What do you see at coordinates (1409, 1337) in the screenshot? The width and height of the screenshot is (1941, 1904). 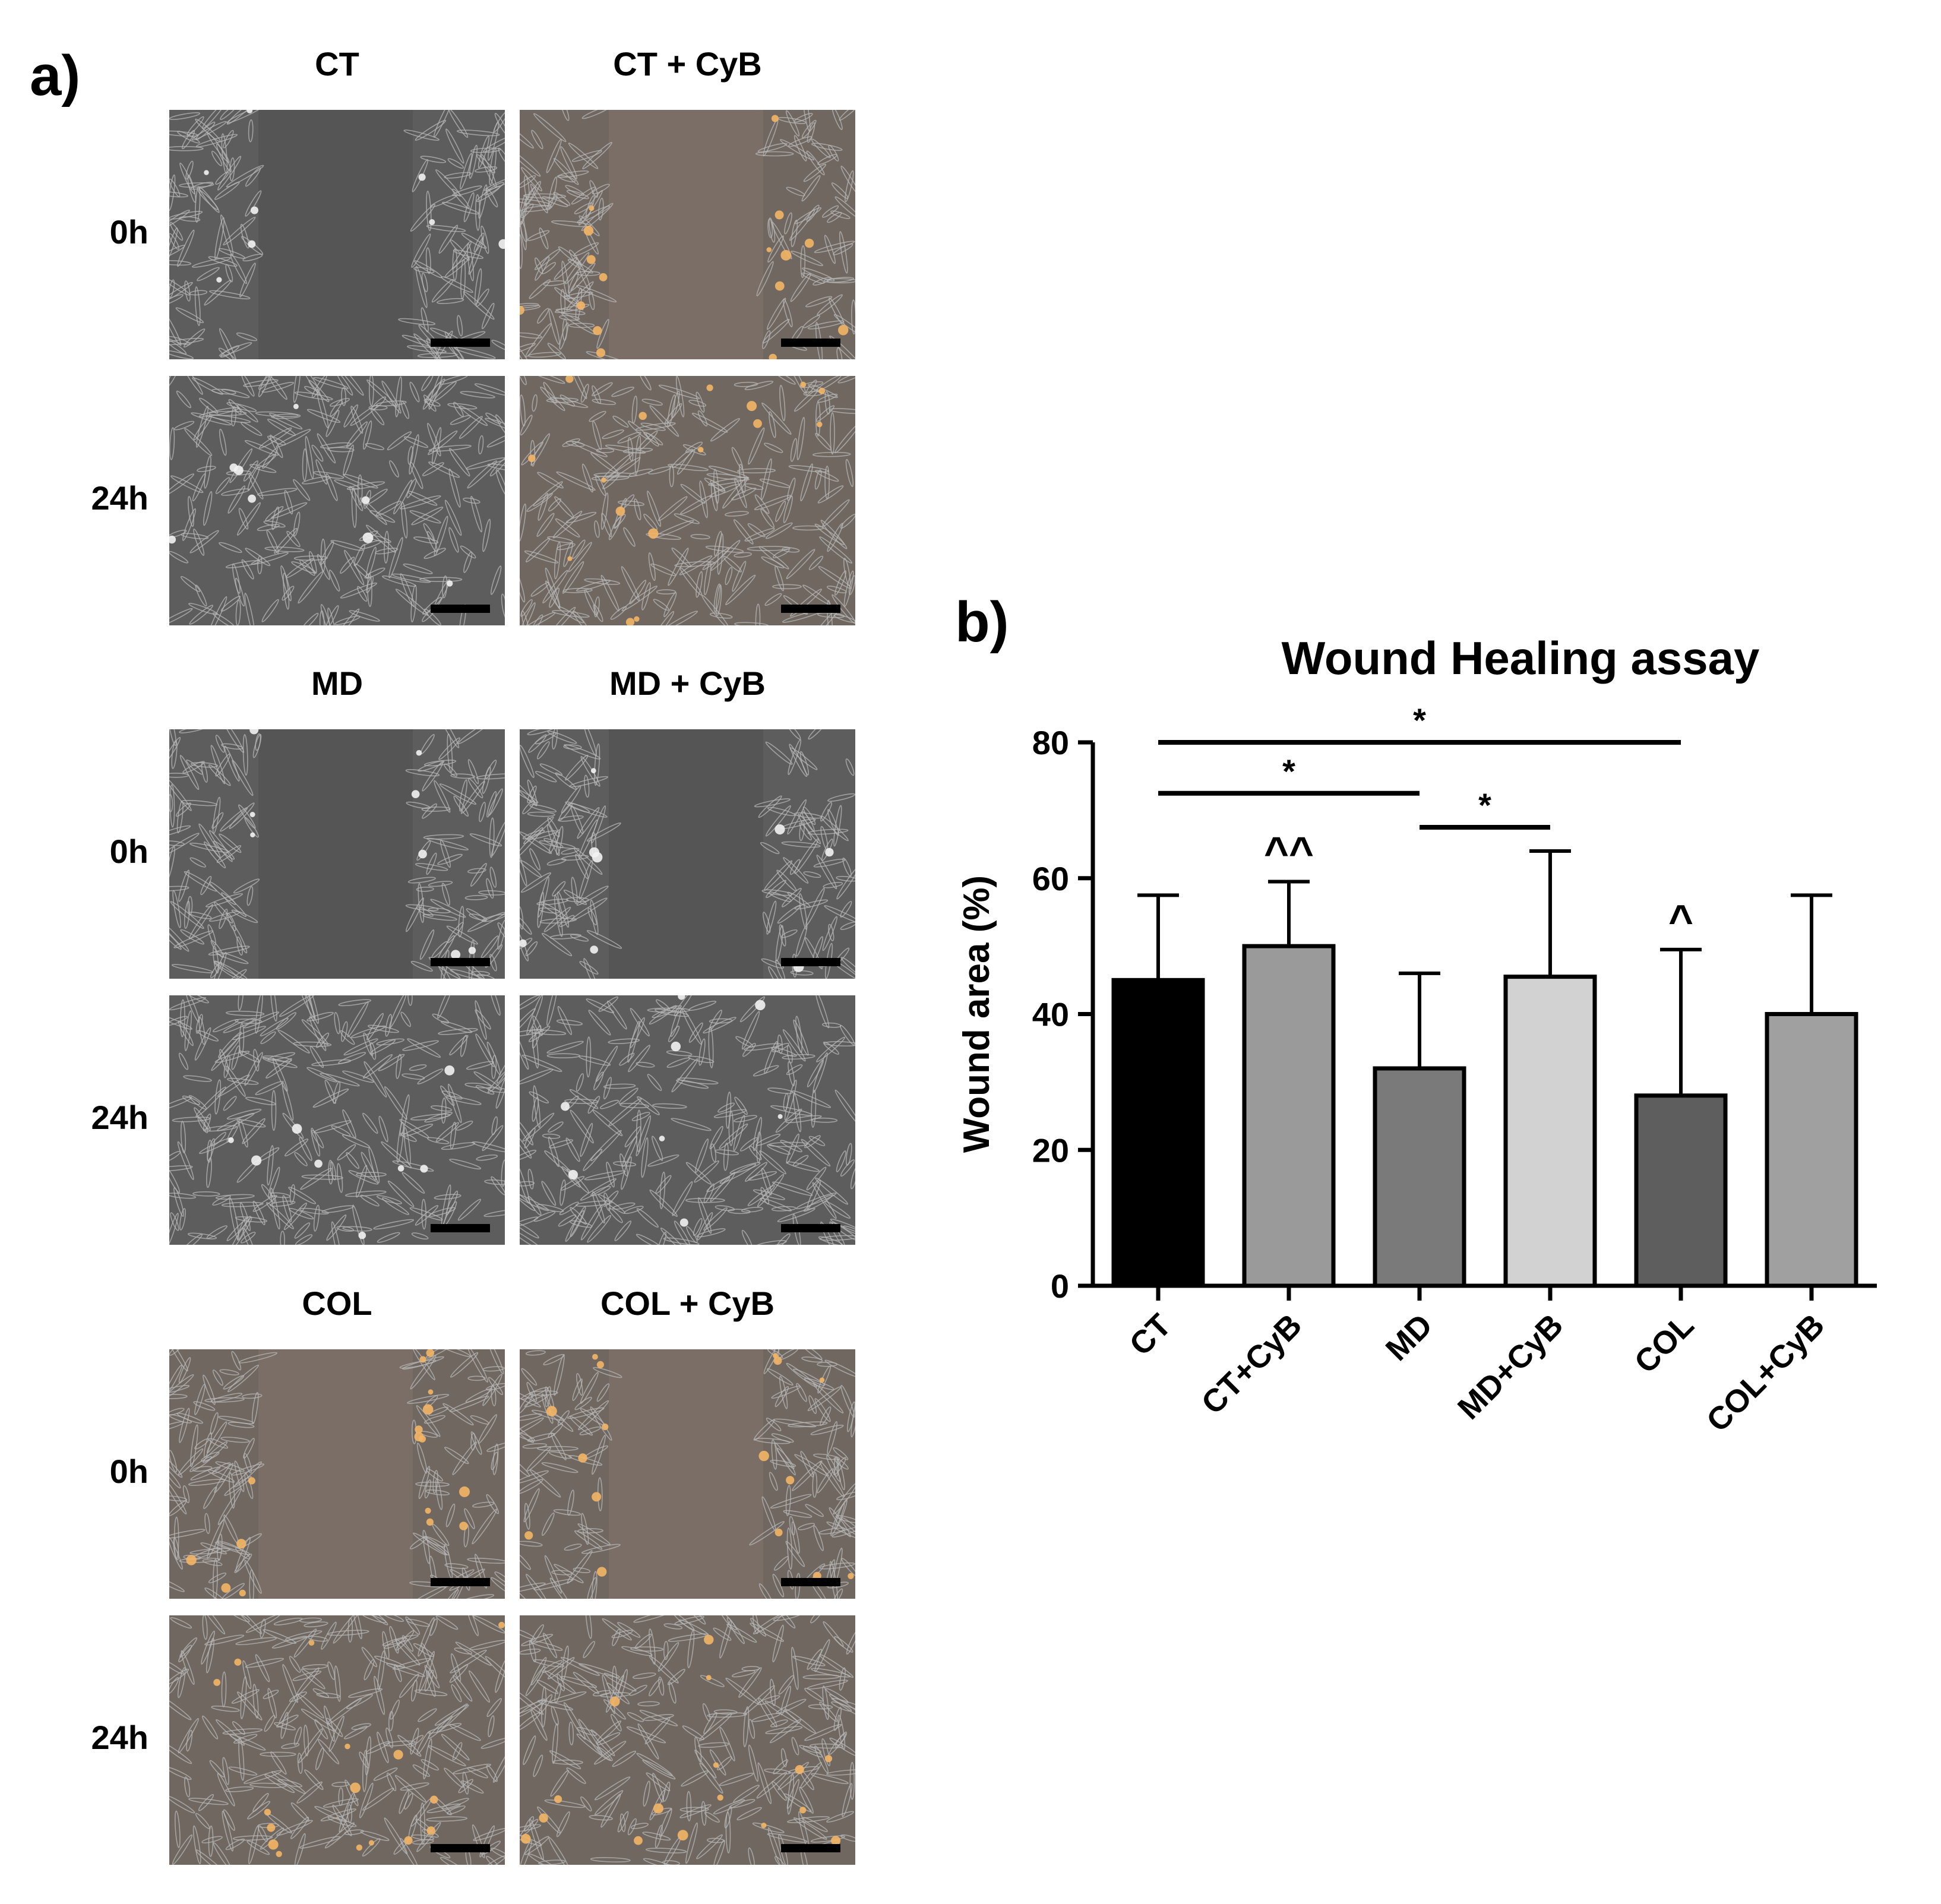 I see `x-tick-label: MD` at bounding box center [1409, 1337].